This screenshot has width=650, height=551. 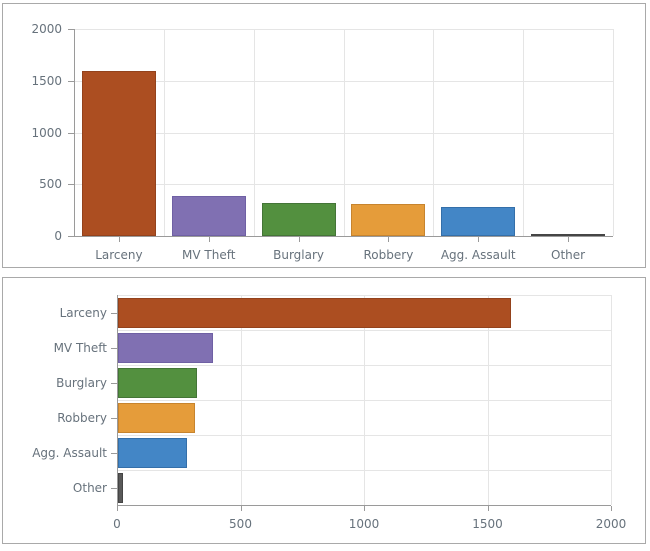 What do you see at coordinates (240, 524) in the screenshot?
I see `x-axis-tick-label: 500` at bounding box center [240, 524].